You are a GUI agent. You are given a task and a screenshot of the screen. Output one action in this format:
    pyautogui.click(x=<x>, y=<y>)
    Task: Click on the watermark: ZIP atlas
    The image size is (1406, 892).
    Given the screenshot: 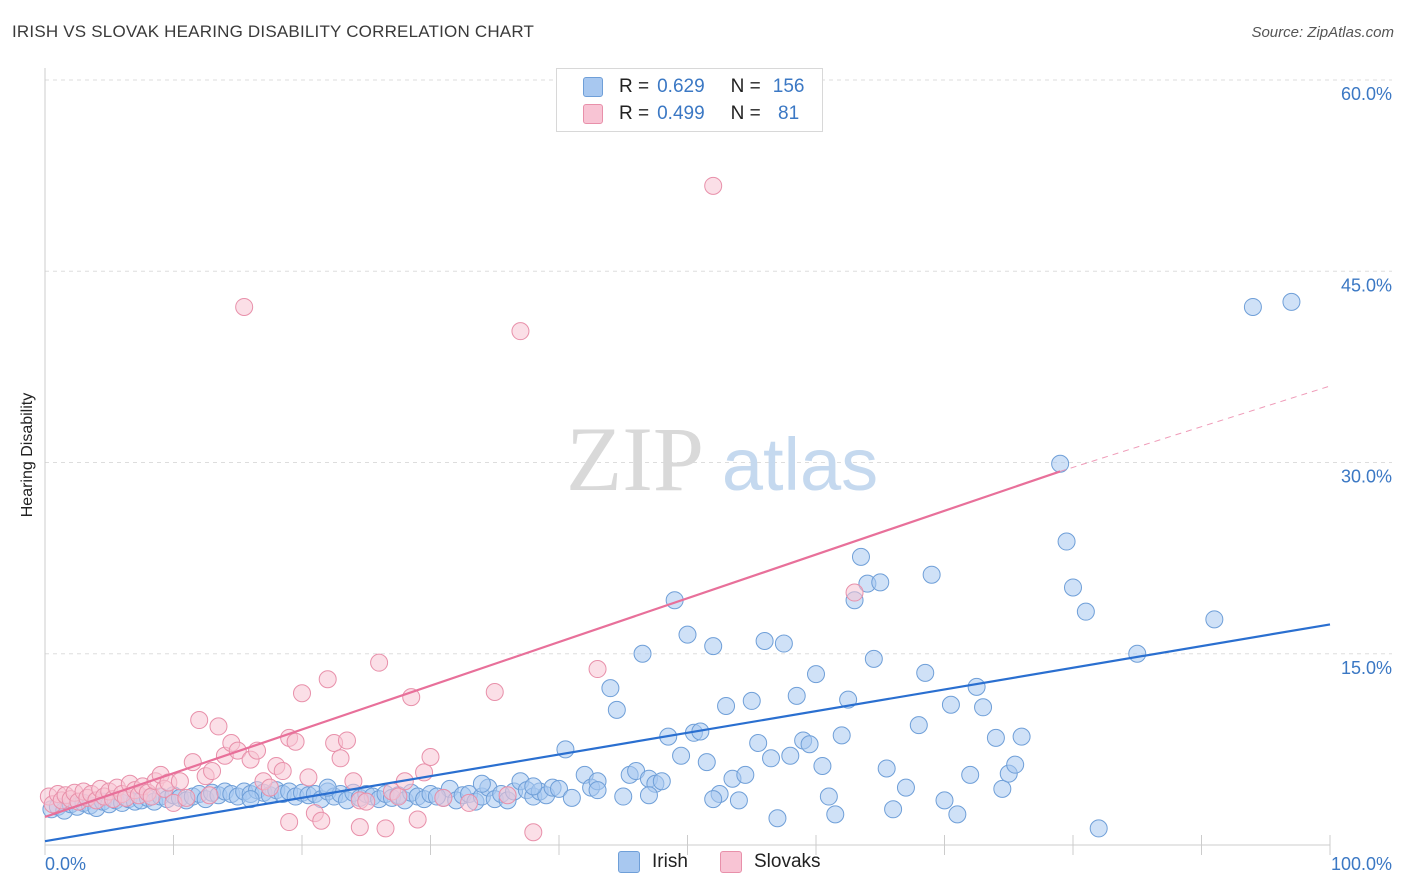 What is the action you would take?
    pyautogui.click(x=722, y=459)
    